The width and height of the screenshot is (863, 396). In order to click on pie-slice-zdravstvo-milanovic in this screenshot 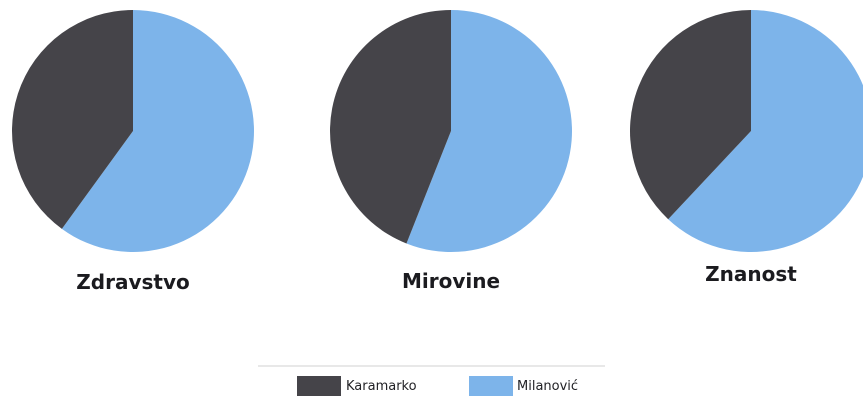, I will do `click(157, 131)`.